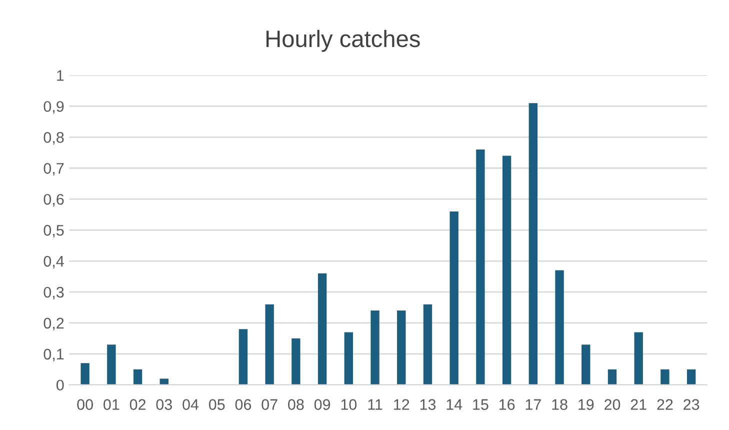  What do you see at coordinates (60, 385) in the screenshot?
I see `y-tick-label: 0` at bounding box center [60, 385].